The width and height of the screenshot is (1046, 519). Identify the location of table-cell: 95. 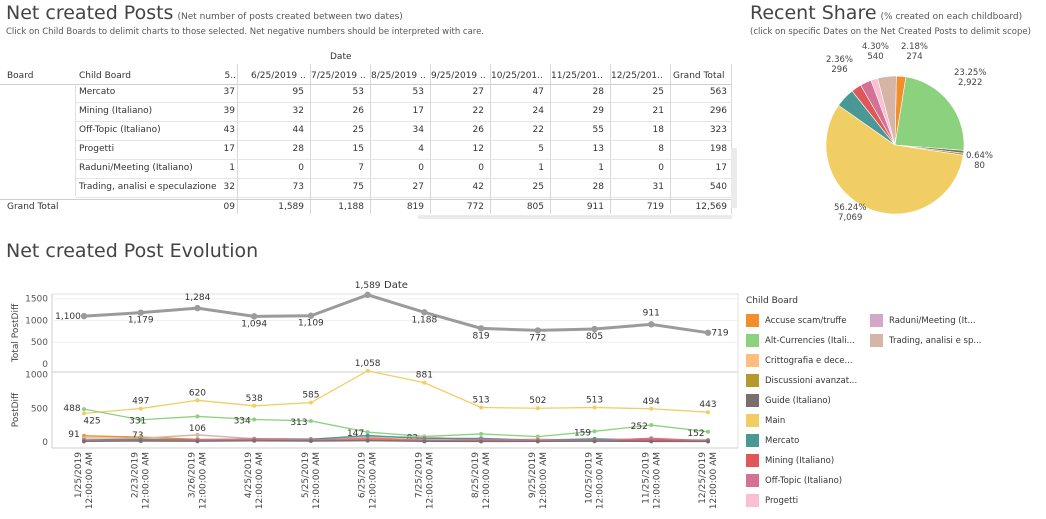
(298, 92).